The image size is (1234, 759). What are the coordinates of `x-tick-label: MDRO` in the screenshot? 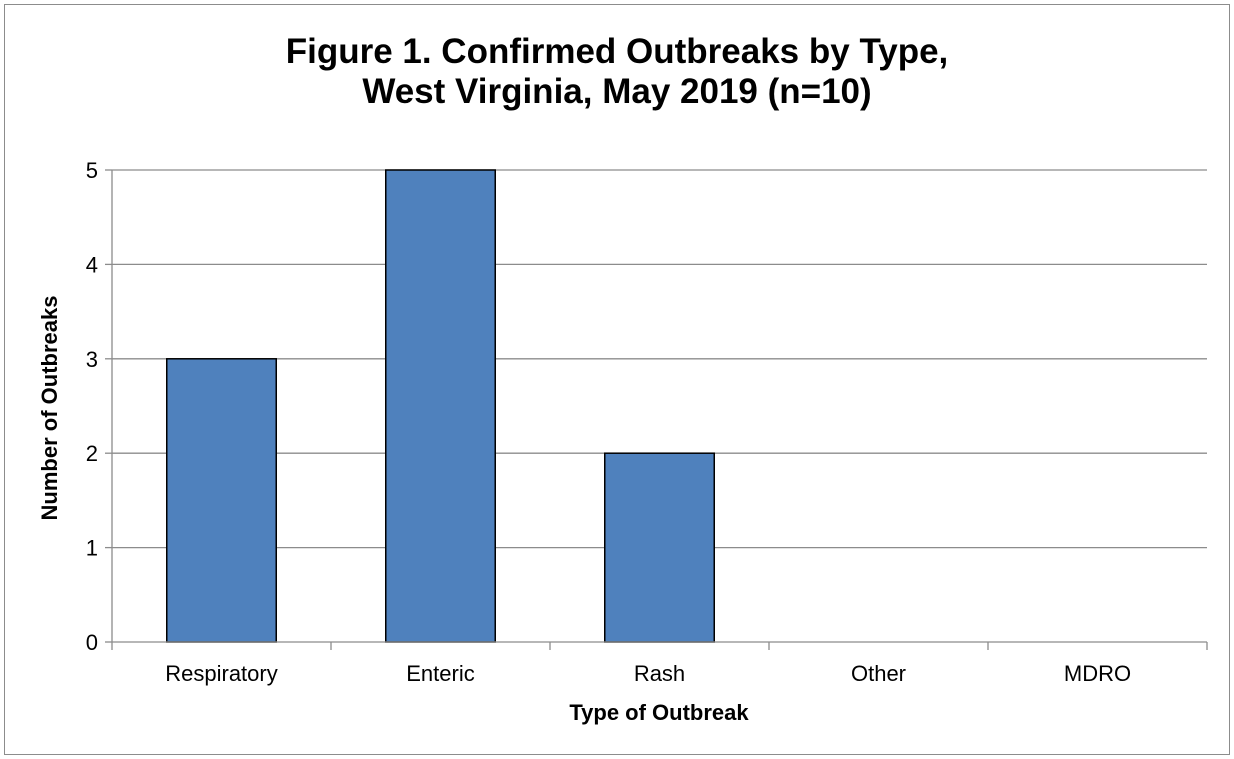 It's located at (1097, 673).